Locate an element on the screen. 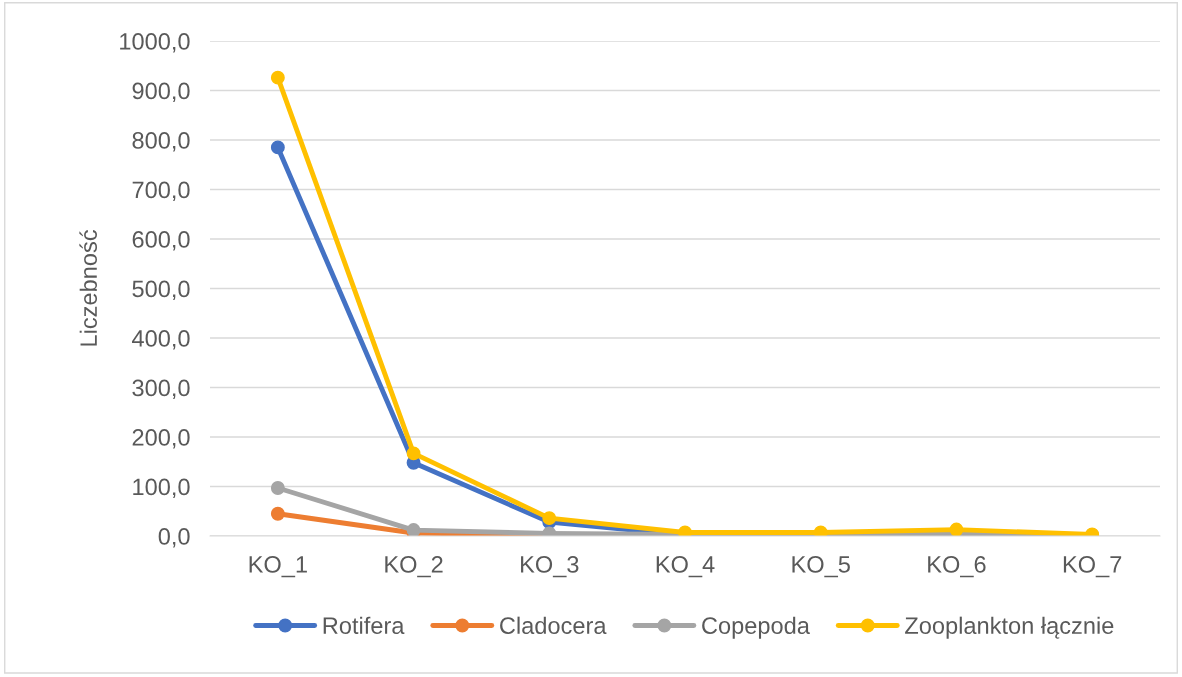  legend-label: Cladocera is located at coordinates (553, 625).